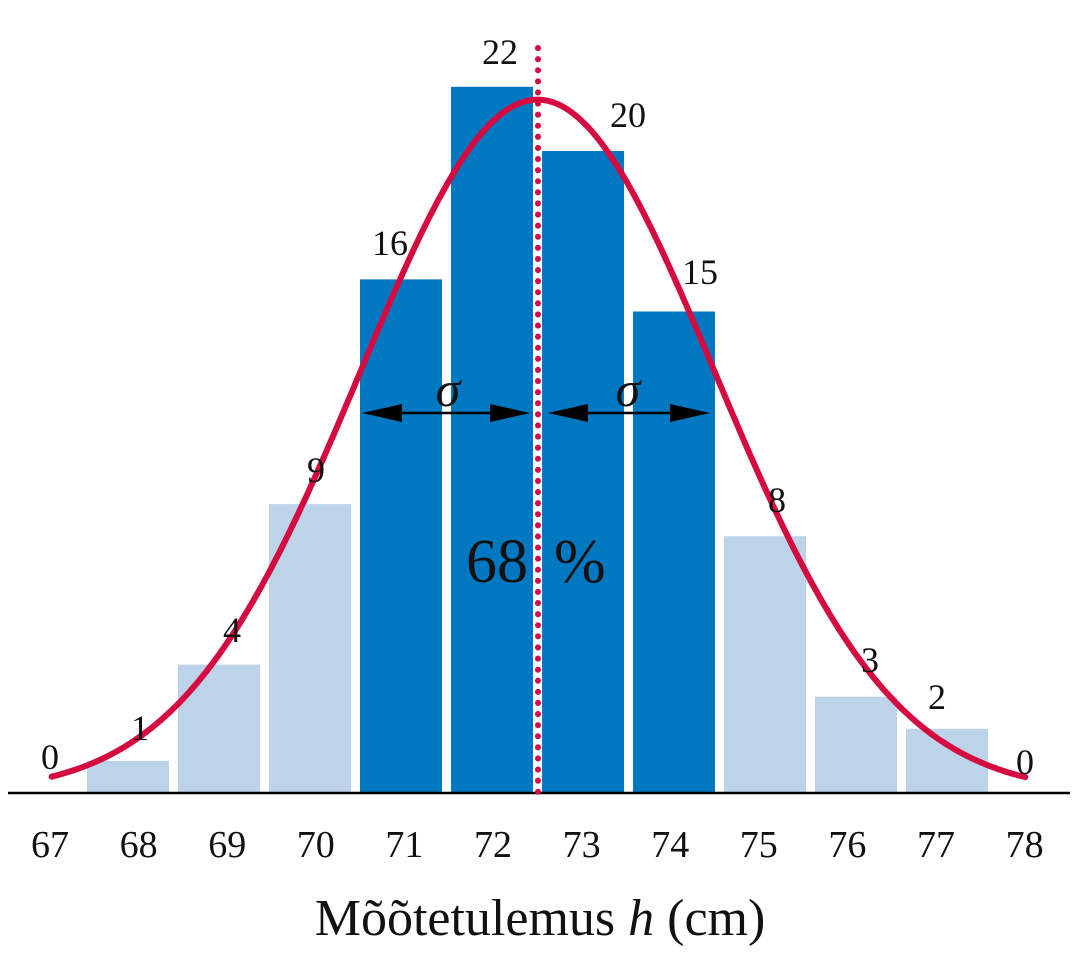 The image size is (1088, 956). Describe the element at coordinates (1025, 762) in the screenshot. I see `data-label-78: 0` at that location.